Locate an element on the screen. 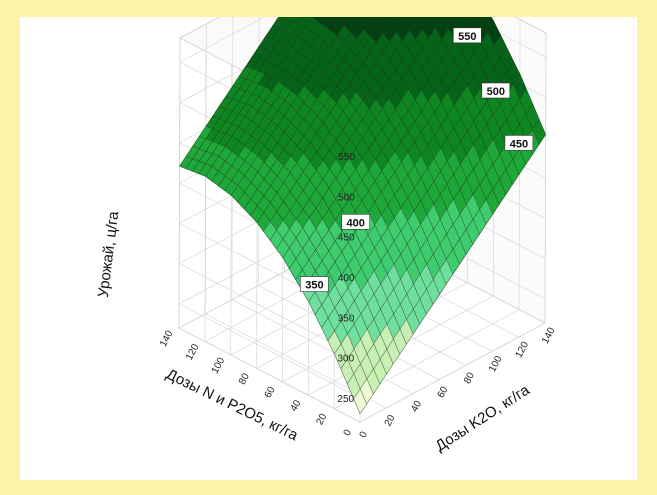 This screenshot has height=495, width=657. x-tick-label: 120 is located at coordinates (193, 352).